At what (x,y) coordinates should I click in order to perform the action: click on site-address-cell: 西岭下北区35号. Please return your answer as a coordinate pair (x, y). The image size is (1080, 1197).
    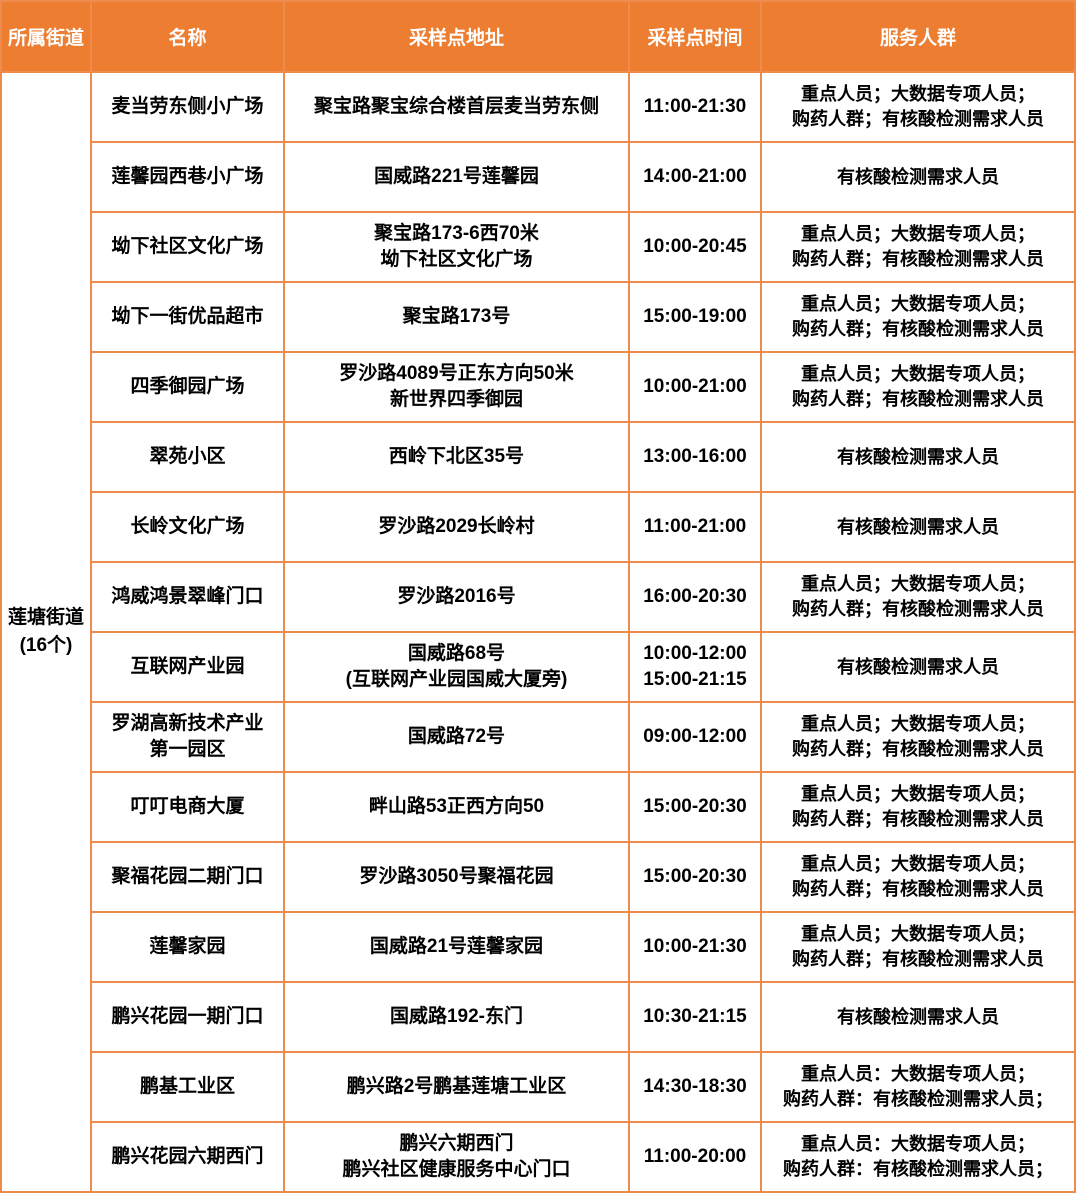
    Looking at the image, I should click on (456, 457).